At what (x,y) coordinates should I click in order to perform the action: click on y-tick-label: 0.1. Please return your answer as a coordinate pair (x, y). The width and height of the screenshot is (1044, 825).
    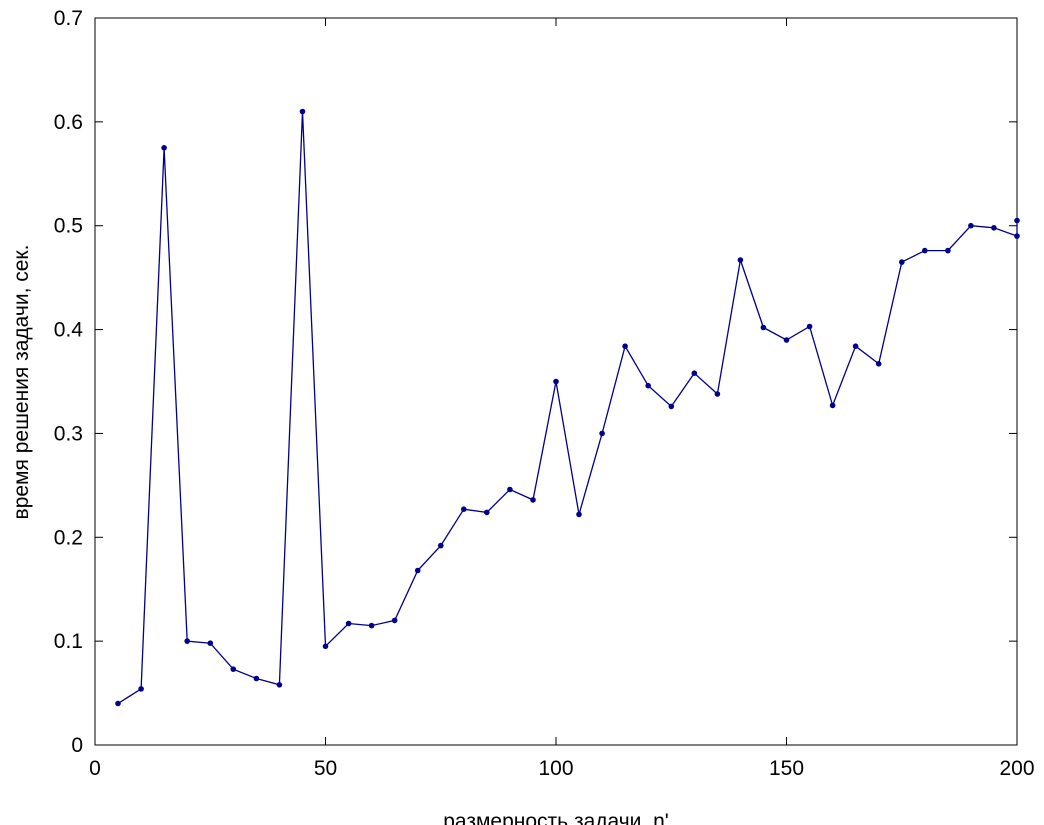
    Looking at the image, I should click on (68, 641).